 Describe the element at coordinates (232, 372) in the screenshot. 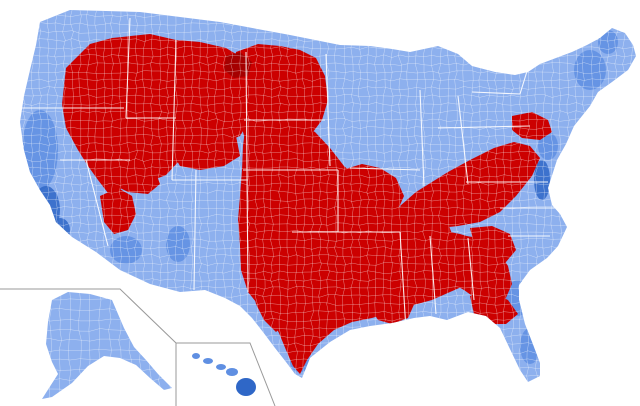

I see `hawaii-island-maui` at that location.